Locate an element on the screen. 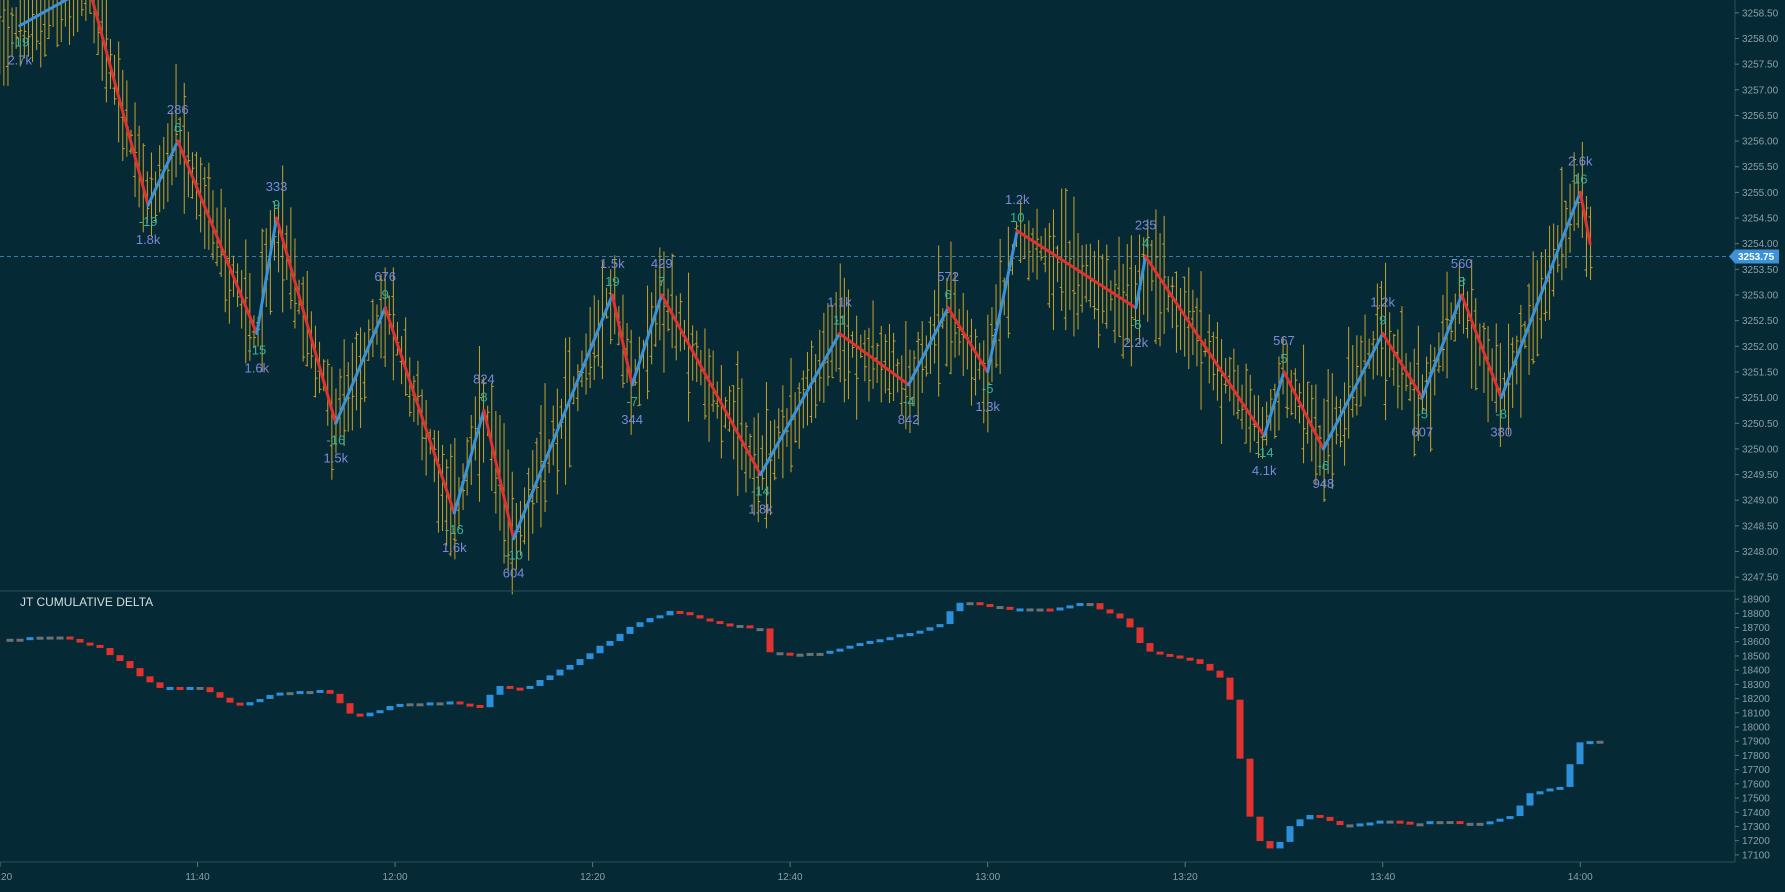  zigzag-low-volume-label: 344 is located at coordinates (632, 419).